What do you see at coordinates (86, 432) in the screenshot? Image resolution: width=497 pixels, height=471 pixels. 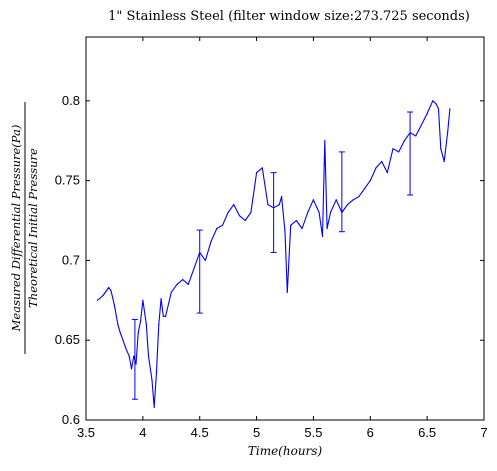 I see `x-tick-label: 3.5` at bounding box center [86, 432].